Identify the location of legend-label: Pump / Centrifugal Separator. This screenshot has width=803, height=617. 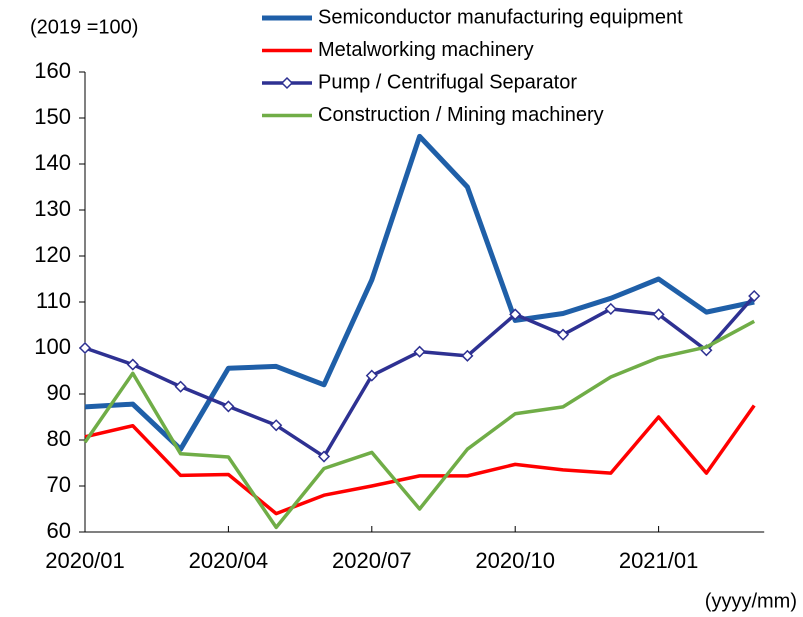
(447, 82).